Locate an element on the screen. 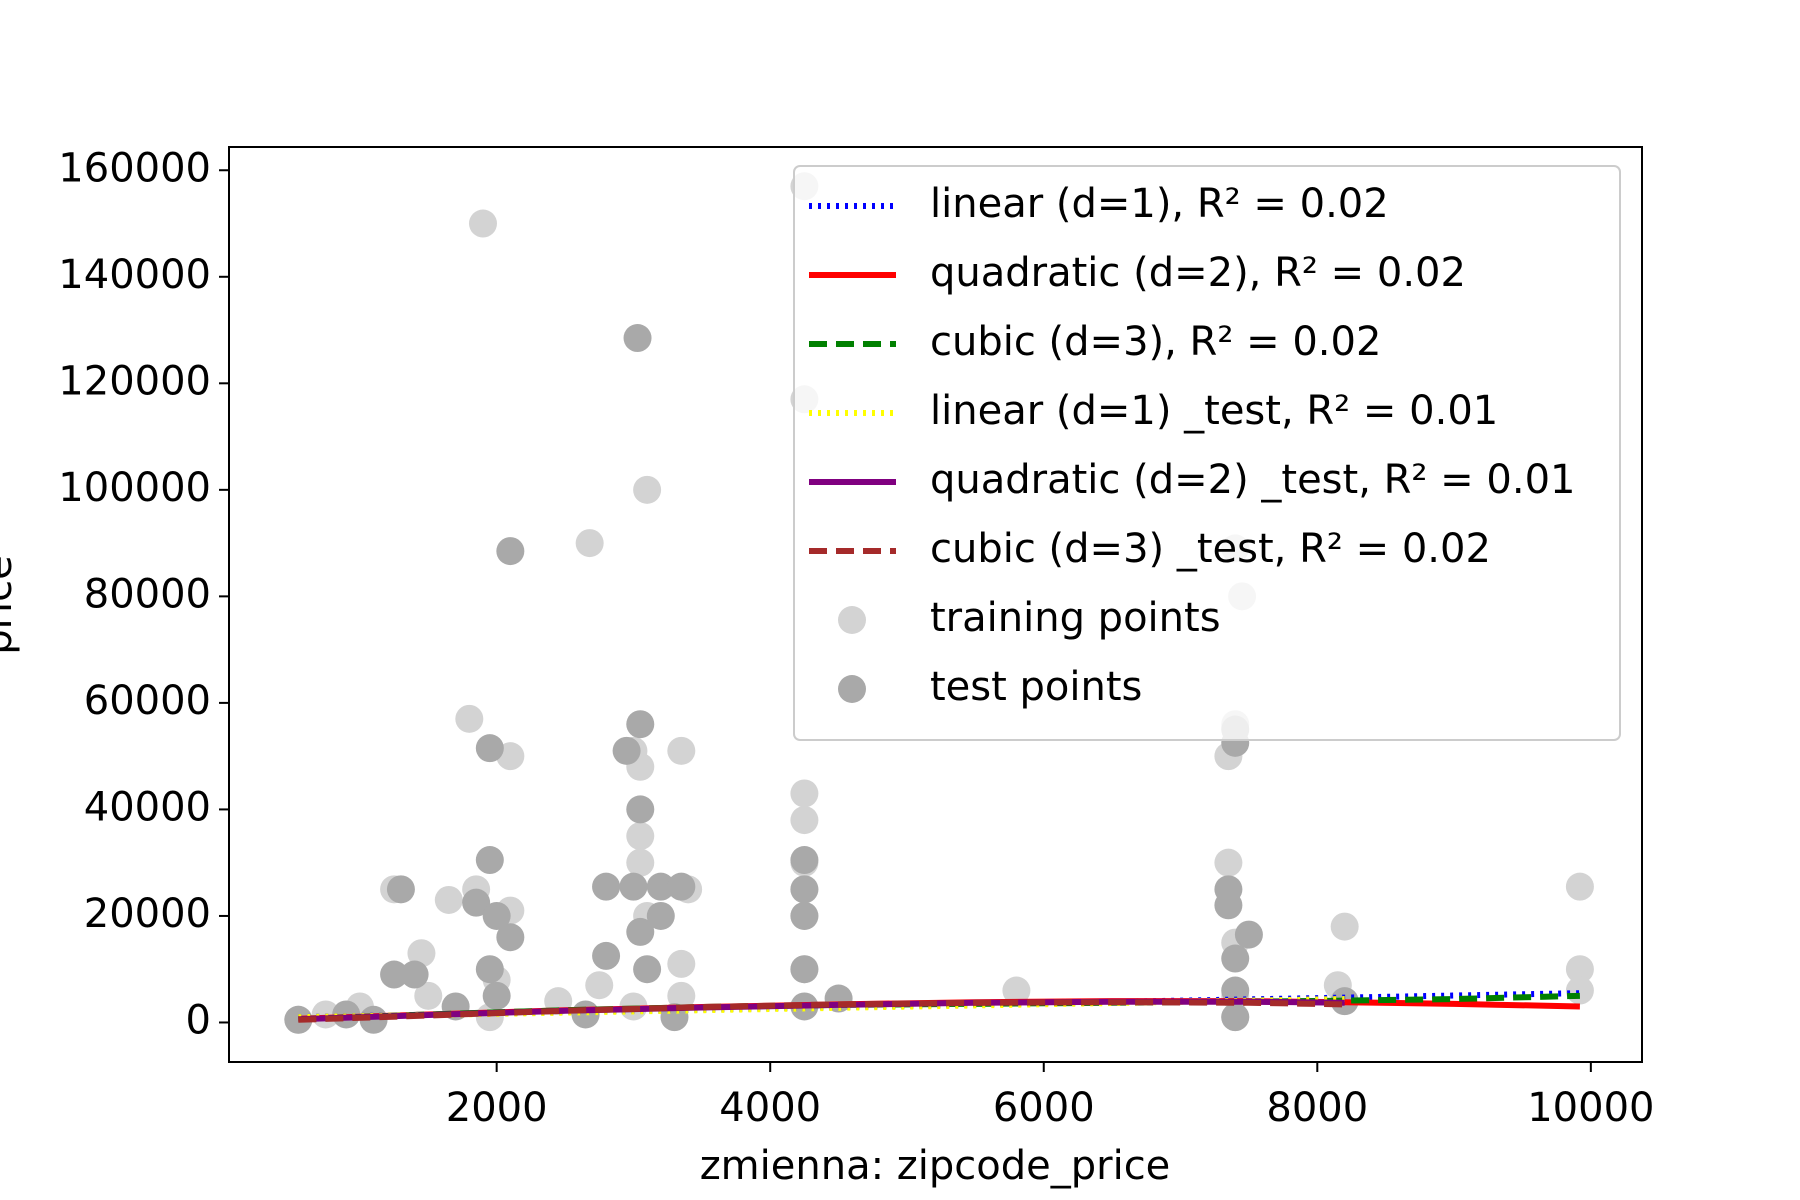 This screenshot has height=1200, width=1800. y-tick-label: 160000 is located at coordinates (134, 168).